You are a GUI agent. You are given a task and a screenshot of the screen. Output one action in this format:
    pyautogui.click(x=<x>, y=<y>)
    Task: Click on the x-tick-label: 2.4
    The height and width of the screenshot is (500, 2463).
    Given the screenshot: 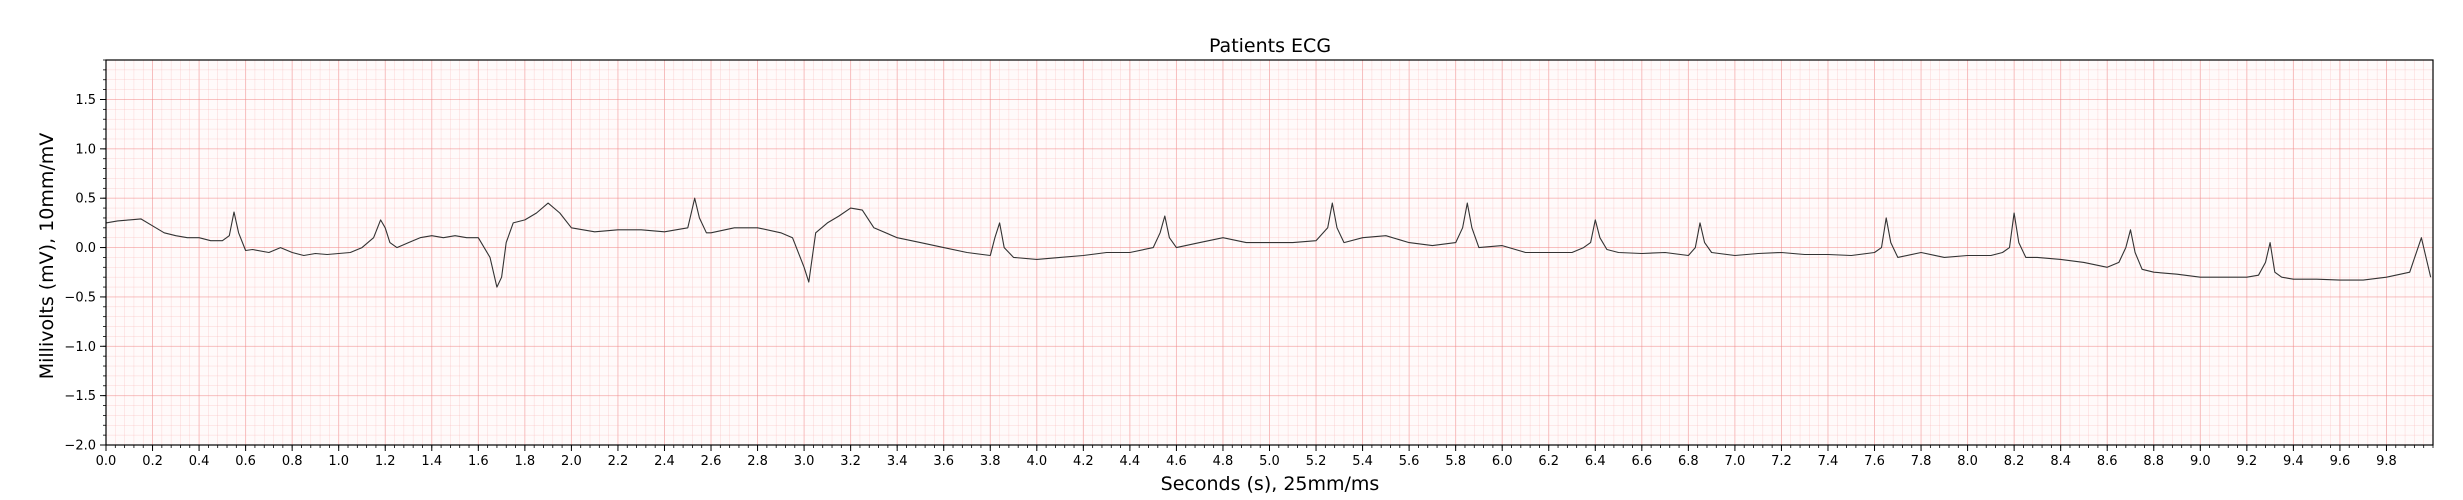 What is the action you would take?
    pyautogui.click(x=664, y=461)
    